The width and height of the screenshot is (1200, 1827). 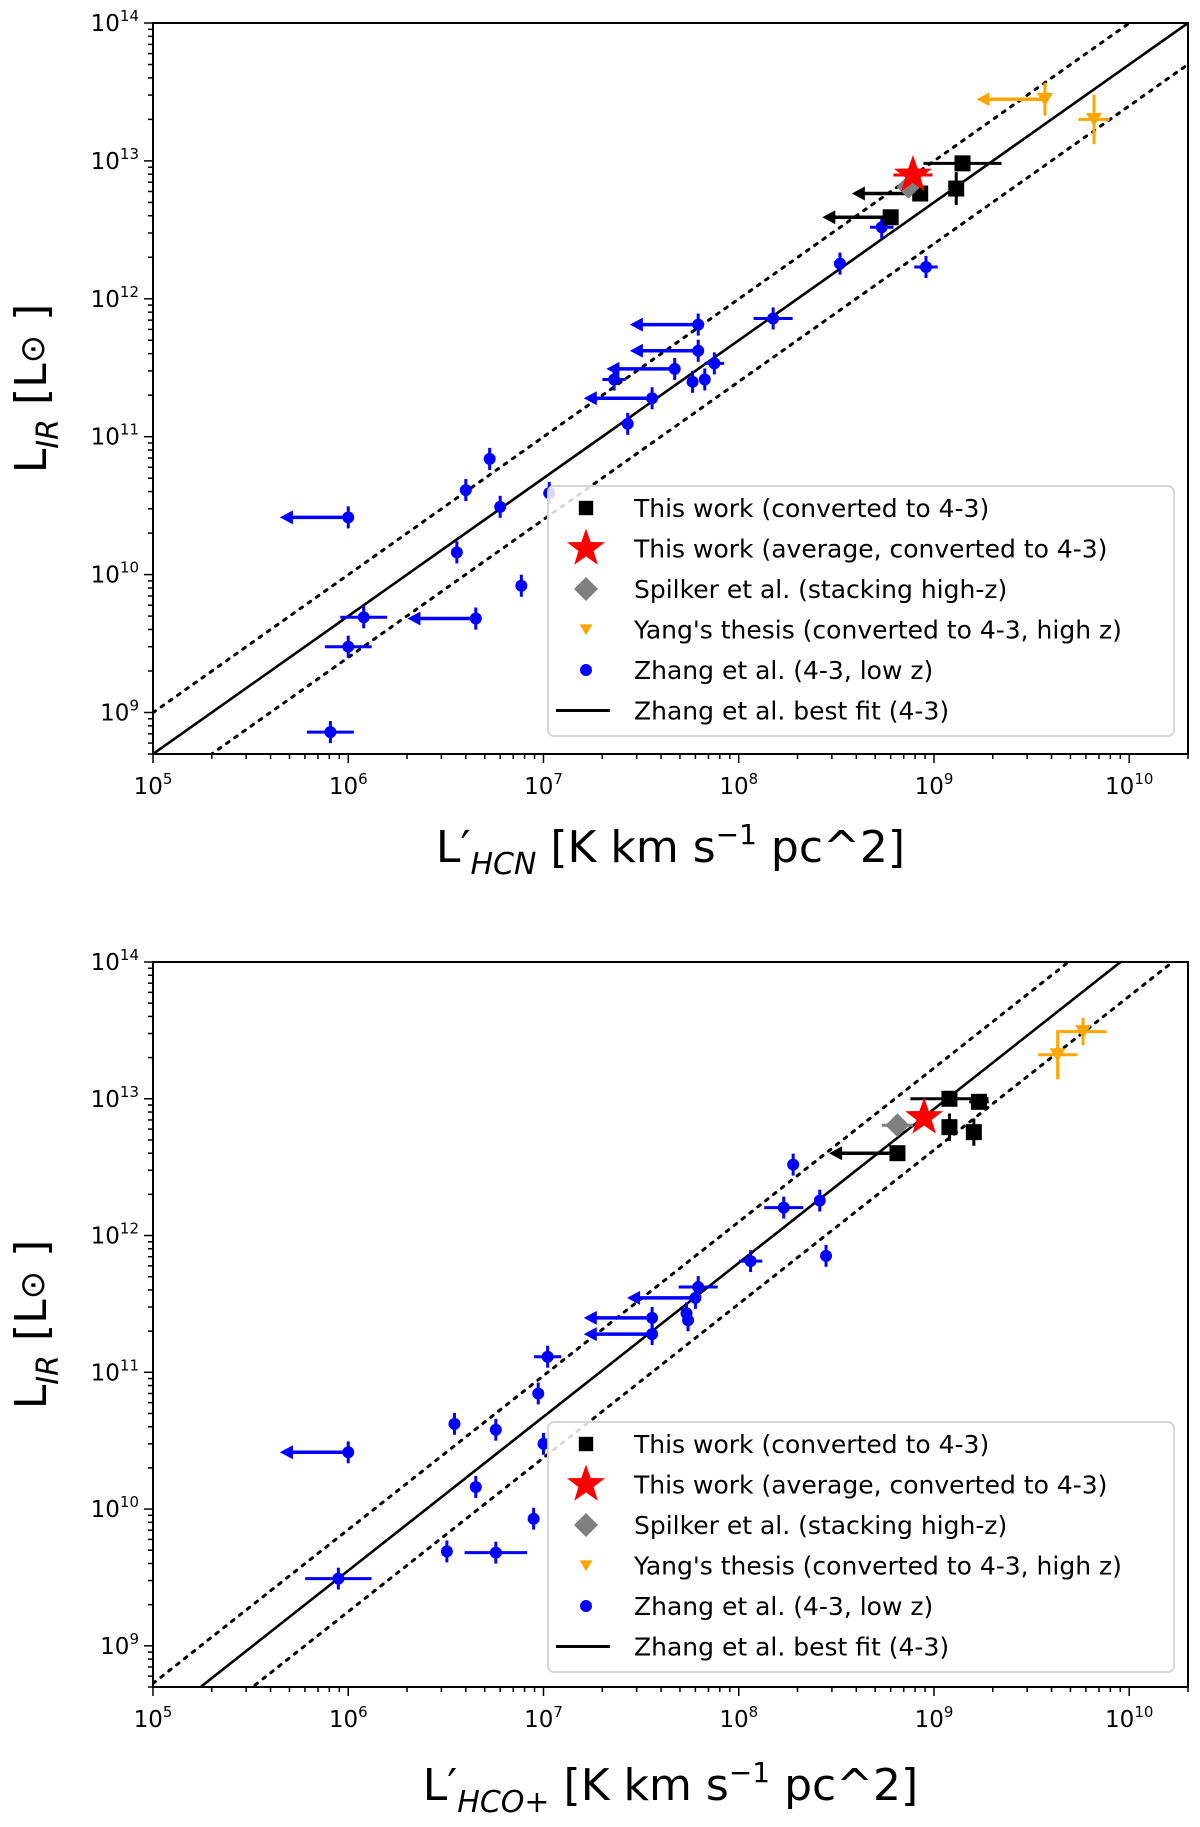 I want to click on y-label-part: ⊙, so click(x=33, y=349).